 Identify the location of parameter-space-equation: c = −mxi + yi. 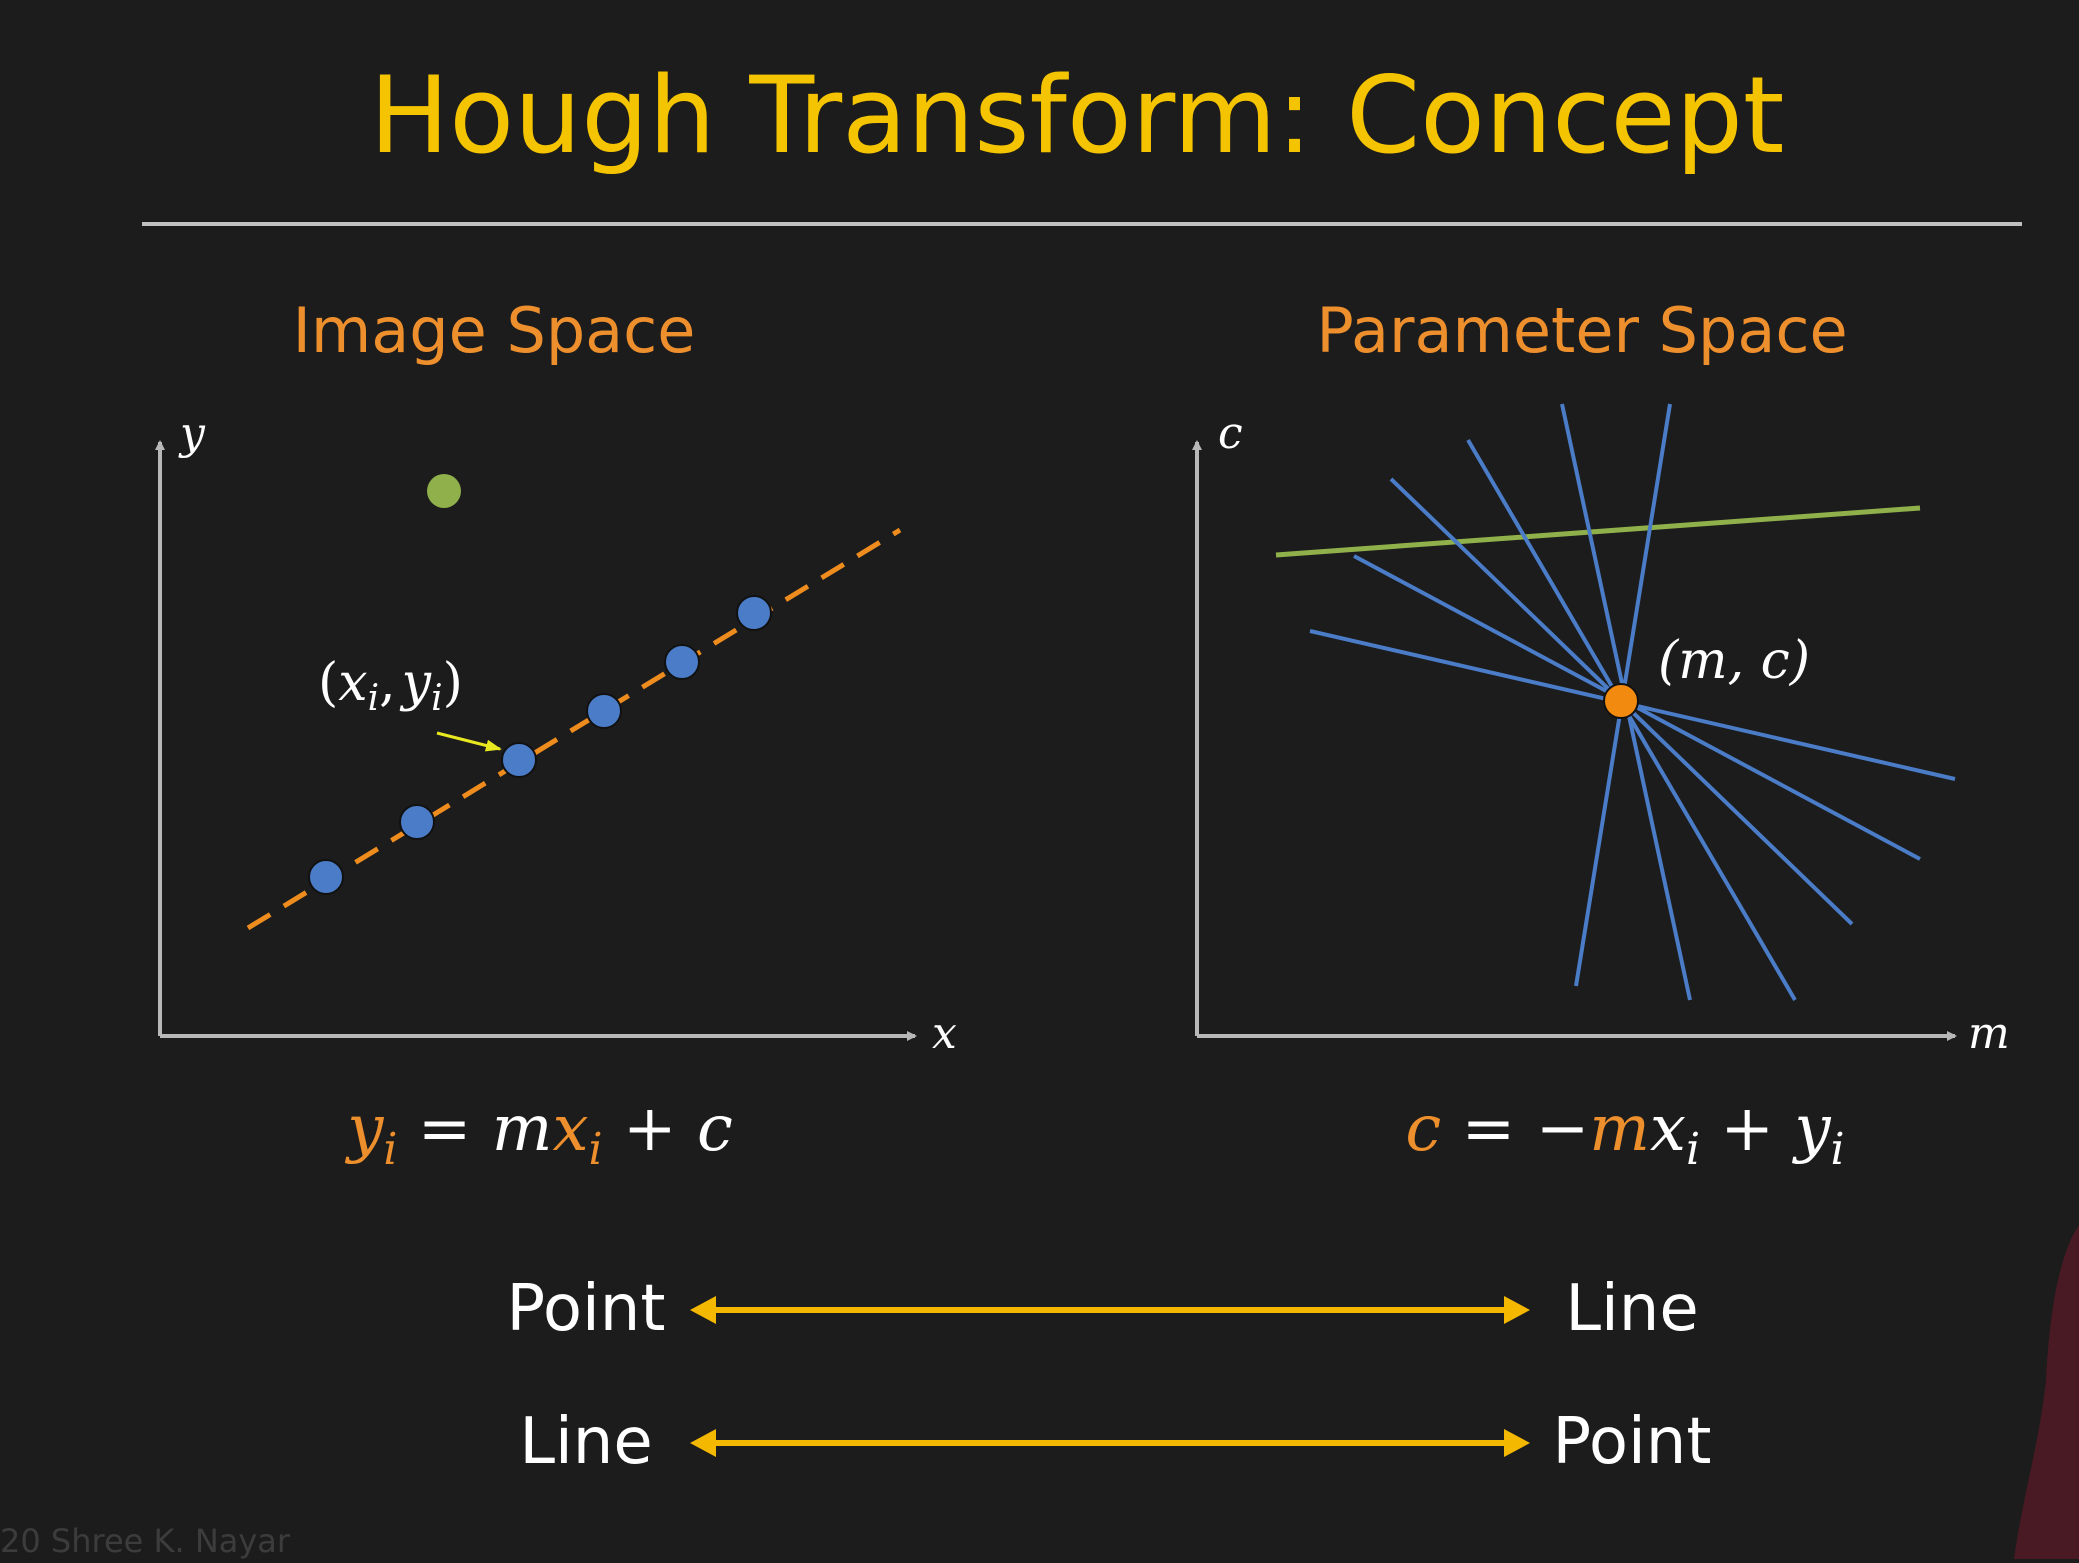
(1624, 1133).